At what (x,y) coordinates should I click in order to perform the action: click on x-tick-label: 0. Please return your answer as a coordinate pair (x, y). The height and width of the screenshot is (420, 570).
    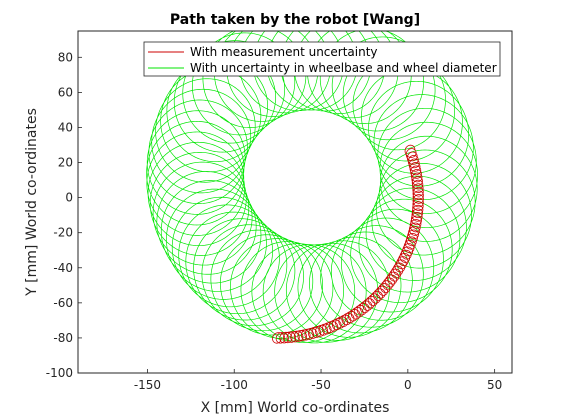
    Looking at the image, I should click on (408, 385).